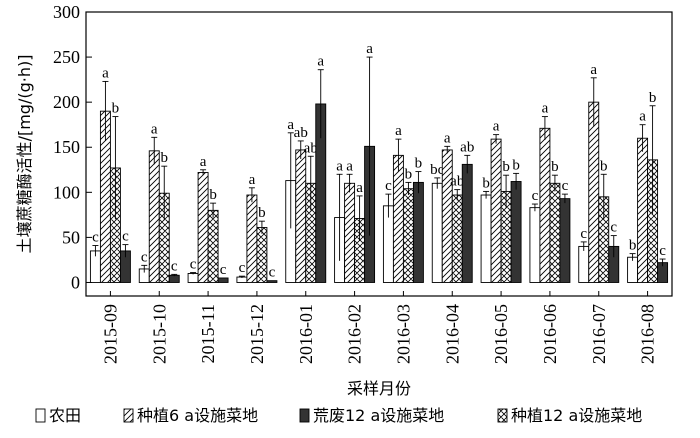 The width and height of the screenshot is (700, 438). What do you see at coordinates (355, 334) in the screenshot?
I see `x-tick-label: 2016-02` at bounding box center [355, 334].